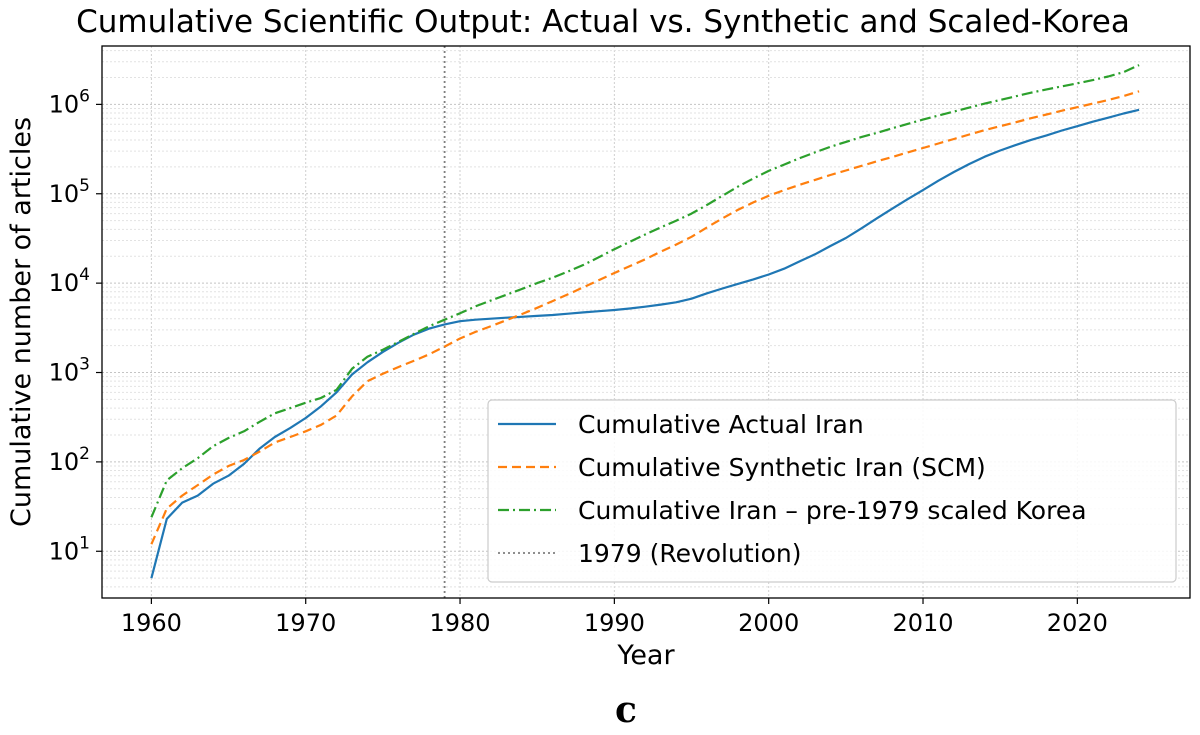  What do you see at coordinates (782, 467) in the screenshot?
I see `legend-label-synthetic: Cumulative Synthetic Iran (SCM)` at bounding box center [782, 467].